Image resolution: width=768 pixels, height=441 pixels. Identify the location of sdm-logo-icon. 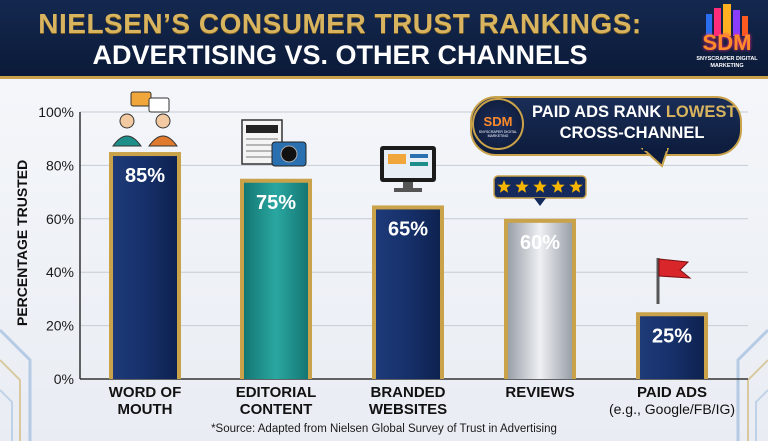
(727, 20).